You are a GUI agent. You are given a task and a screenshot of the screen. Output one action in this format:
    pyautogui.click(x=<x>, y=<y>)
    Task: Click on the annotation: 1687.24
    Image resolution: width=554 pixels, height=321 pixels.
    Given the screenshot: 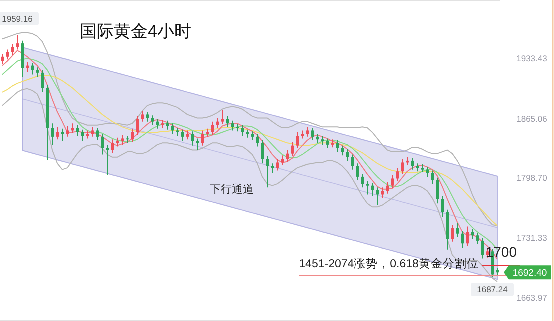 What is the action you would take?
    pyautogui.click(x=492, y=289)
    